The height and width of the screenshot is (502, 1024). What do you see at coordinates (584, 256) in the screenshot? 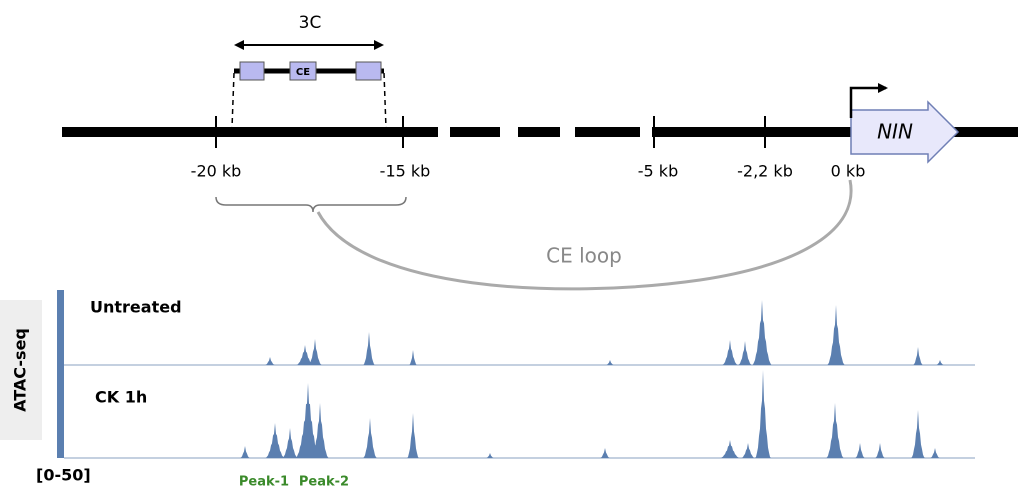
I see `loop-label: CE loop` at bounding box center [584, 256].